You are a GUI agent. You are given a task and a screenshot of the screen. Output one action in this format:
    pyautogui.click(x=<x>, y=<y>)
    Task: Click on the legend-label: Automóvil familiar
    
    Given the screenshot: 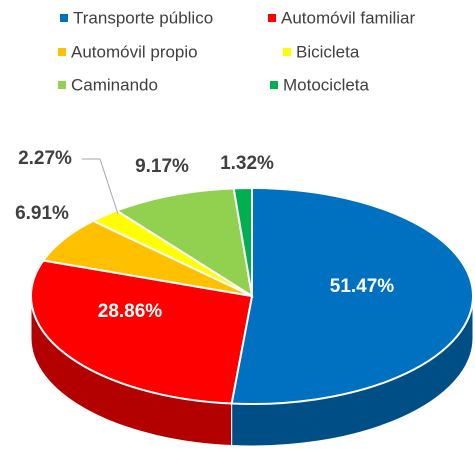 What is the action you would take?
    pyautogui.click(x=348, y=17)
    